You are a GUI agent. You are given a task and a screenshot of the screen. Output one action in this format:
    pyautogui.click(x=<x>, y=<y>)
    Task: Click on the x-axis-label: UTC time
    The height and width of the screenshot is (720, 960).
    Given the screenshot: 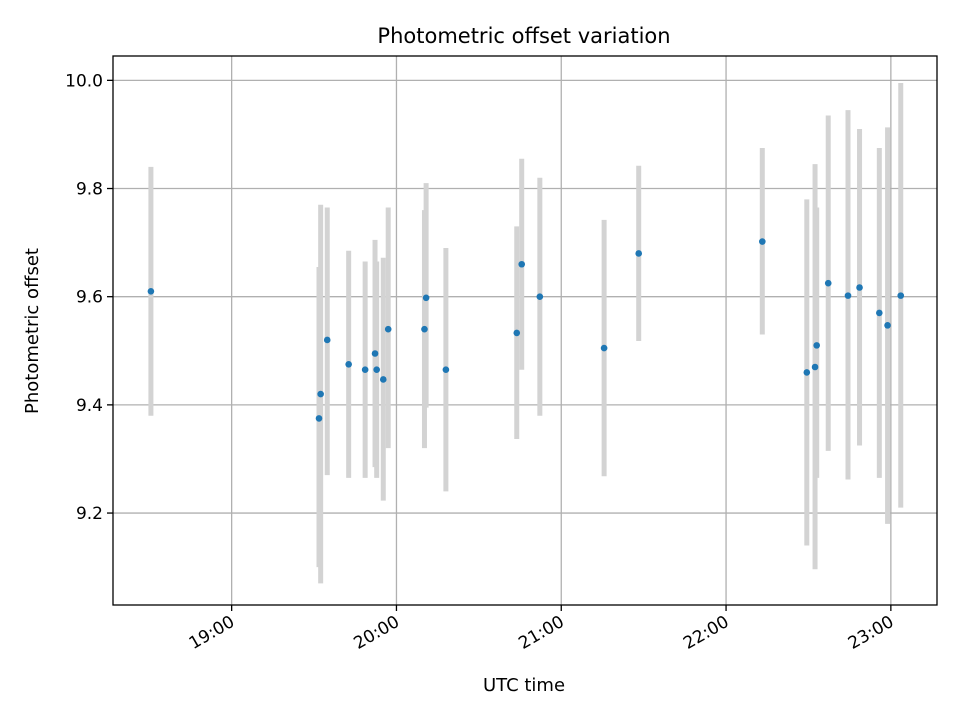 What is the action you would take?
    pyautogui.click(x=524, y=685)
    